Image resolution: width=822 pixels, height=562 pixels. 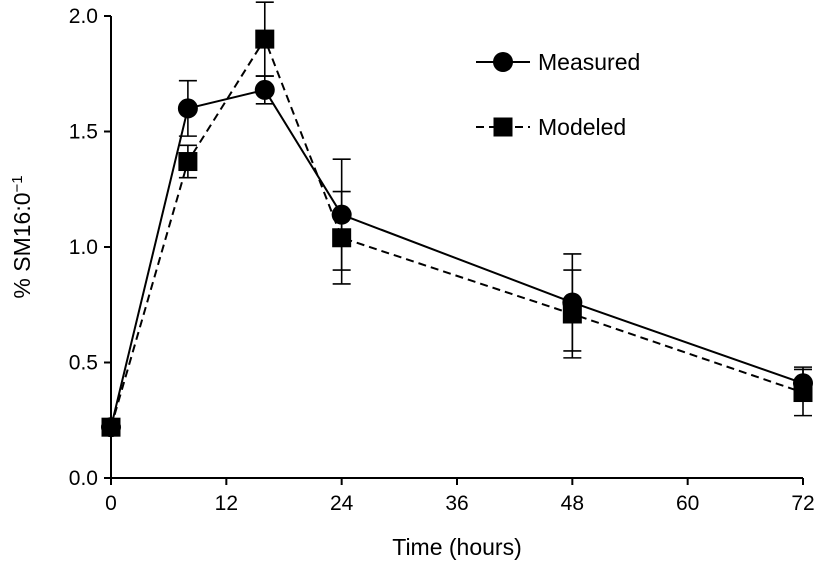 I want to click on y-tick-label: 0.0, so click(x=83, y=478).